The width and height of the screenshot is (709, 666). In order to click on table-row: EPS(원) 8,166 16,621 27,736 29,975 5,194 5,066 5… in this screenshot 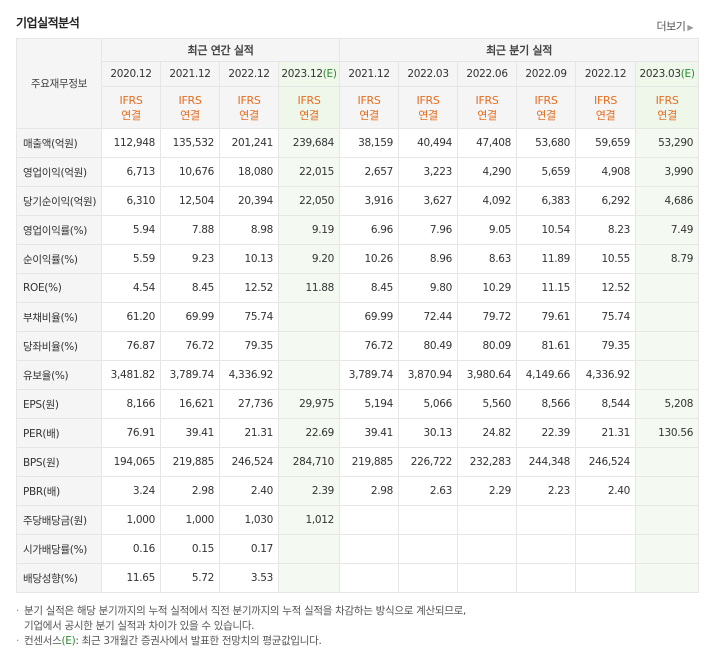, I will do `click(358, 404)`.